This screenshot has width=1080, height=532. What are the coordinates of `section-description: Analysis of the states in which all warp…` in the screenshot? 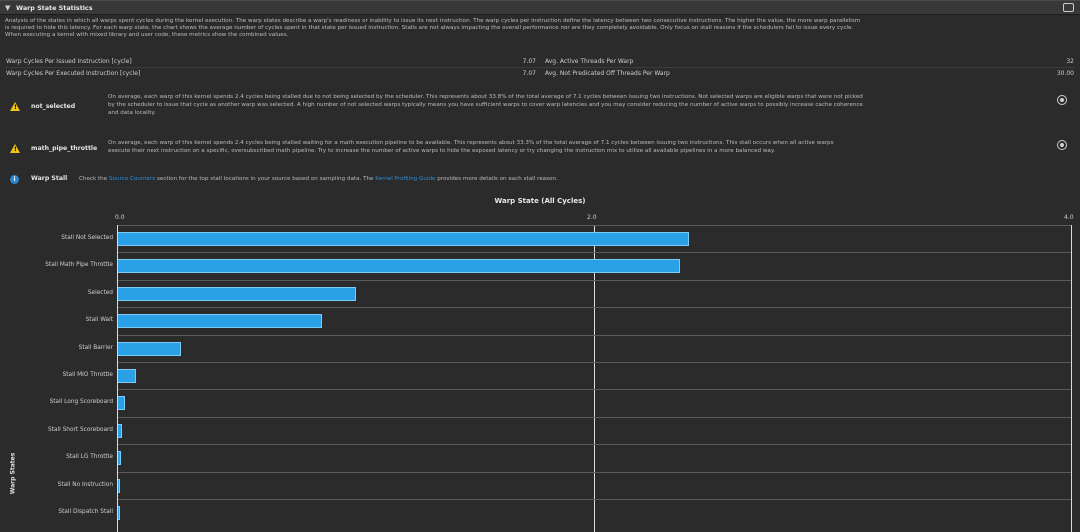 It's located at (539, 28).